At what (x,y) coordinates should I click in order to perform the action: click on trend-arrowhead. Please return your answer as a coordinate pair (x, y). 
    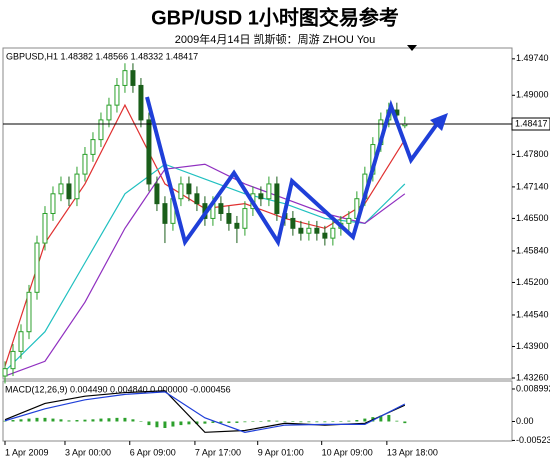
    Looking at the image, I should click on (439, 122).